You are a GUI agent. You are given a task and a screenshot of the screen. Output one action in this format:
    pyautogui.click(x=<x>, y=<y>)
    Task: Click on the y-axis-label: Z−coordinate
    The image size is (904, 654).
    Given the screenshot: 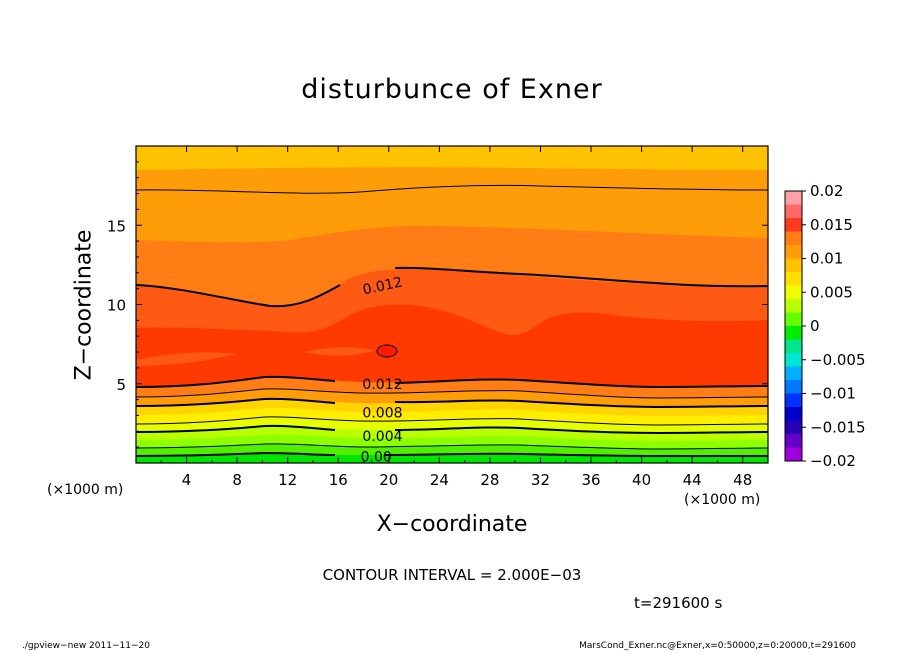 What is the action you would take?
    pyautogui.click(x=84, y=305)
    